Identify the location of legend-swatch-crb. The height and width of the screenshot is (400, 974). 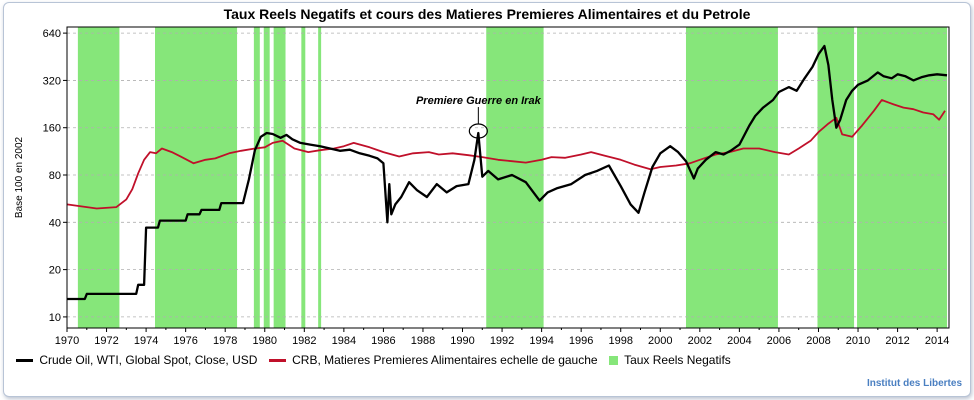
(277, 361).